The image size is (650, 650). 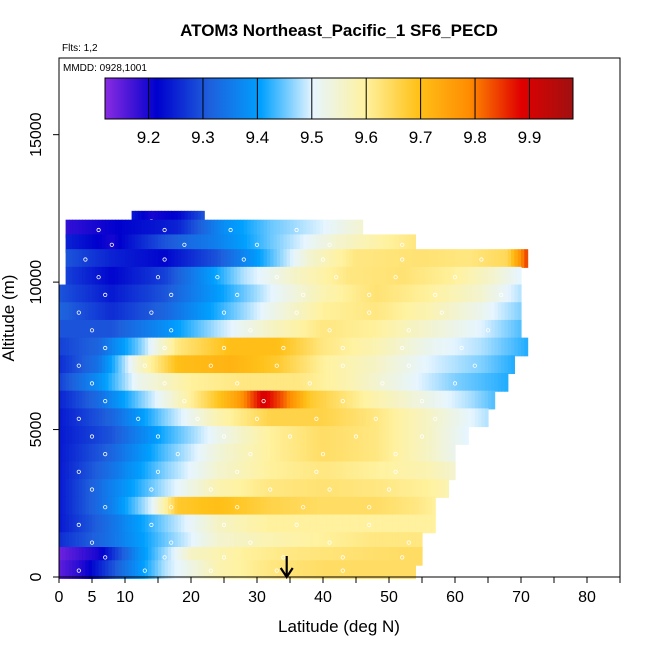 I want to click on colorbar-tick-label: 9.3, so click(x=203, y=137).